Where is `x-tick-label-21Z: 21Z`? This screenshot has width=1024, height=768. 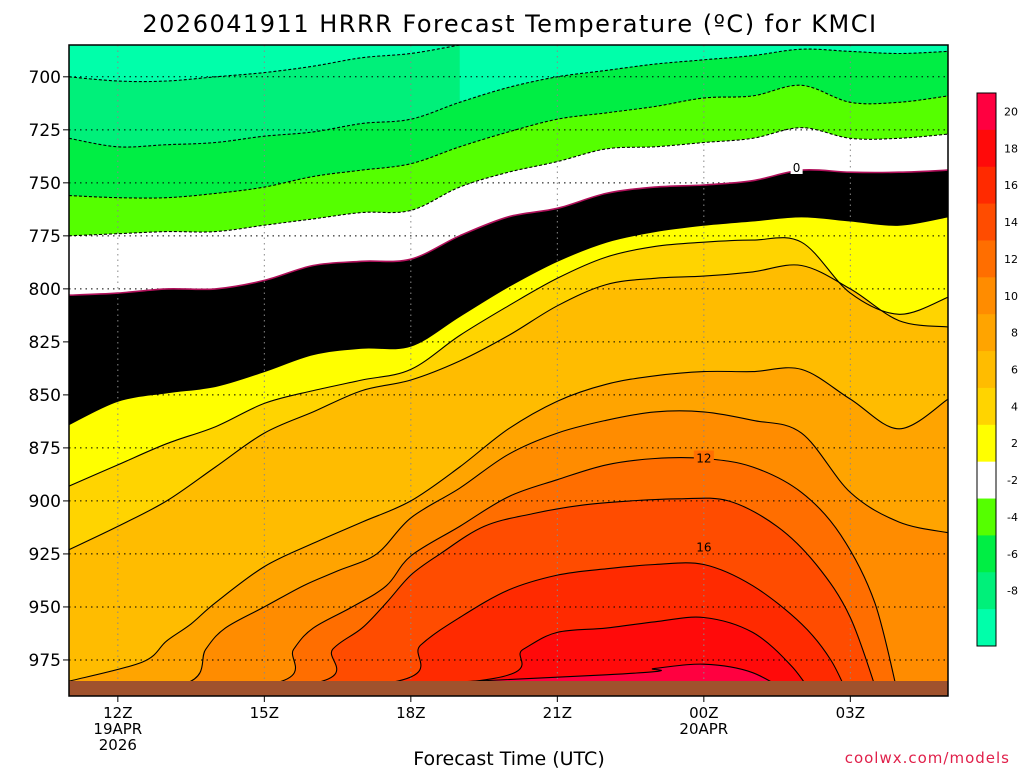
x-tick-label-21Z: 21Z is located at coordinates (557, 713).